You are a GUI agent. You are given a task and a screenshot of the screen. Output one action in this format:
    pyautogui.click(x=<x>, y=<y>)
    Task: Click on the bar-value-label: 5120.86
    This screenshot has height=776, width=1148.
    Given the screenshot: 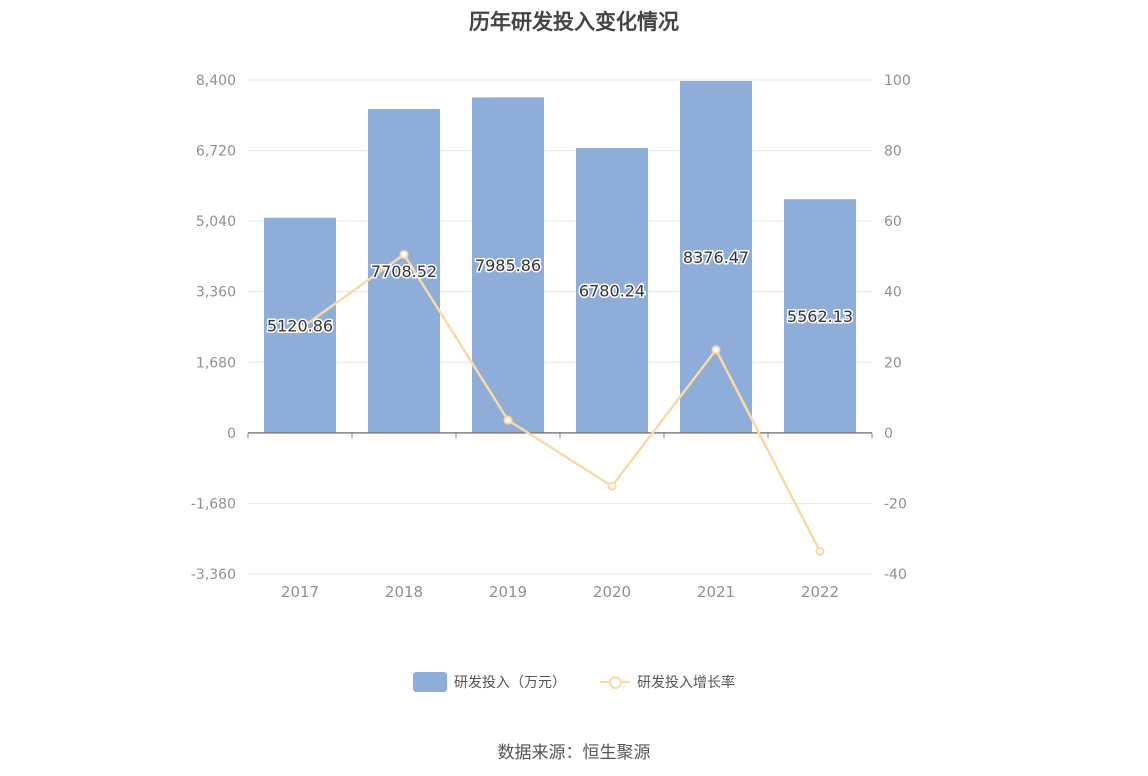 What is the action you would take?
    pyautogui.click(x=300, y=325)
    